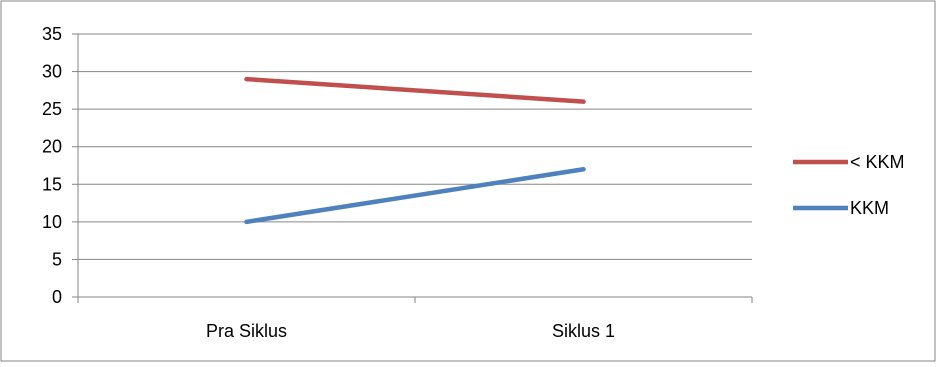 The width and height of the screenshot is (936, 367). I want to click on y-tick-label: 0, so click(57, 297).